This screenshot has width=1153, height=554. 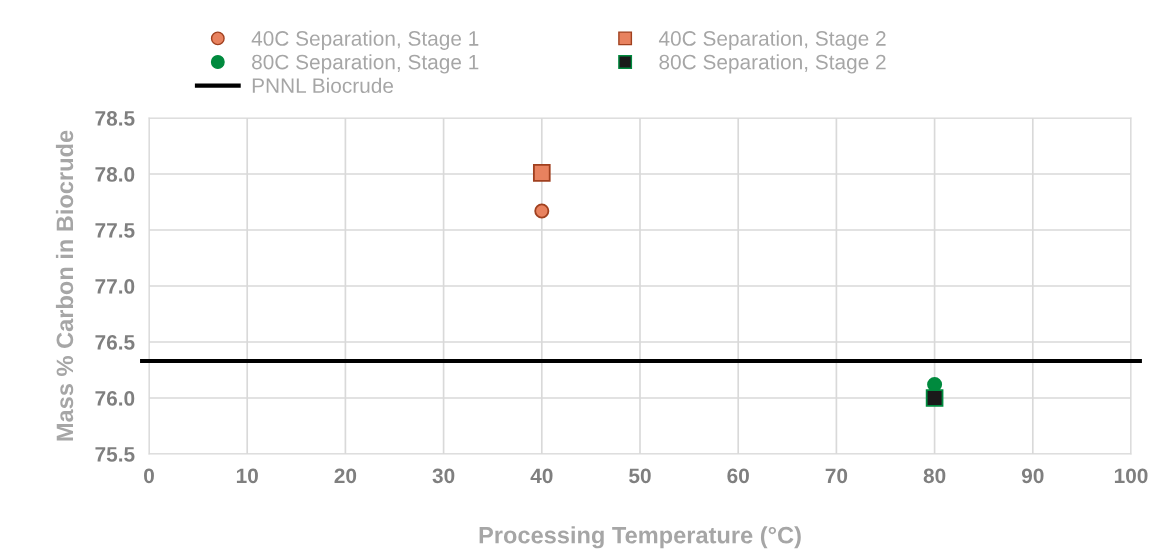 What do you see at coordinates (115, 454) in the screenshot?
I see `y-tick-label: 75.5` at bounding box center [115, 454].